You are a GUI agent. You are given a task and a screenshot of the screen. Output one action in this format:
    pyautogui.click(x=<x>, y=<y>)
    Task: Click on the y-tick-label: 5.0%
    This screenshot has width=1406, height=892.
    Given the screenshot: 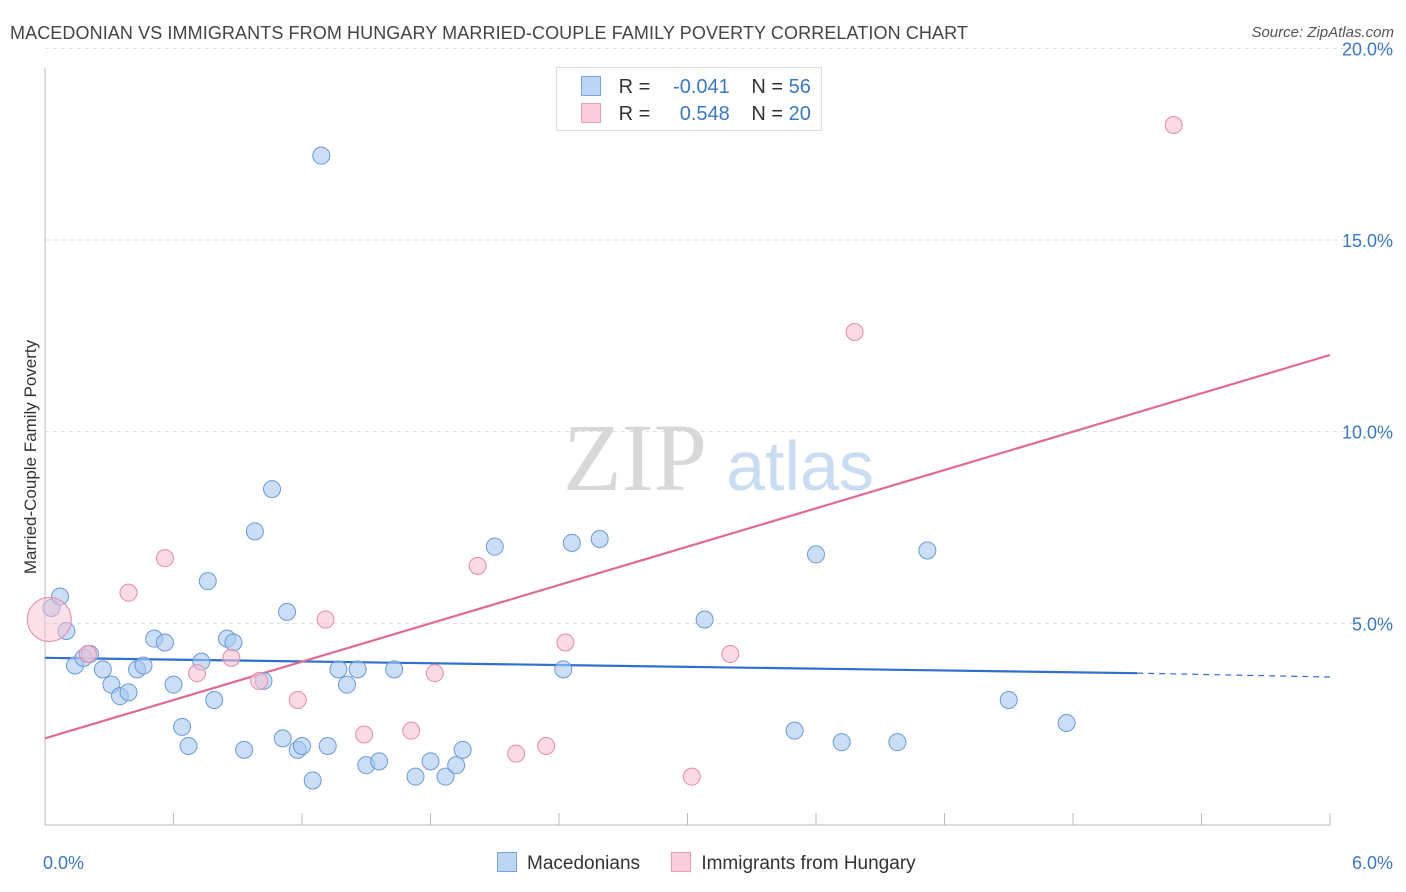 What is the action you would take?
    pyautogui.click(x=1372, y=624)
    